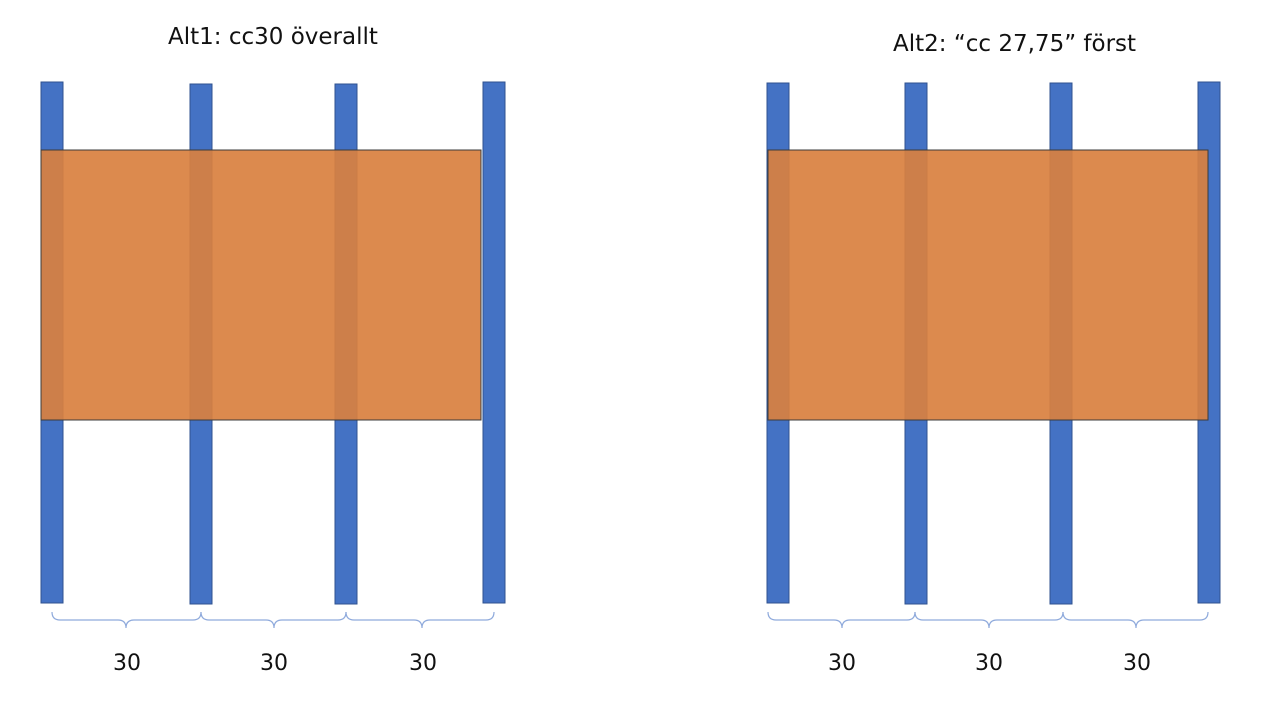 The height and width of the screenshot is (712, 1280). Describe the element at coordinates (494, 342) in the screenshot. I see `stud` at that location.